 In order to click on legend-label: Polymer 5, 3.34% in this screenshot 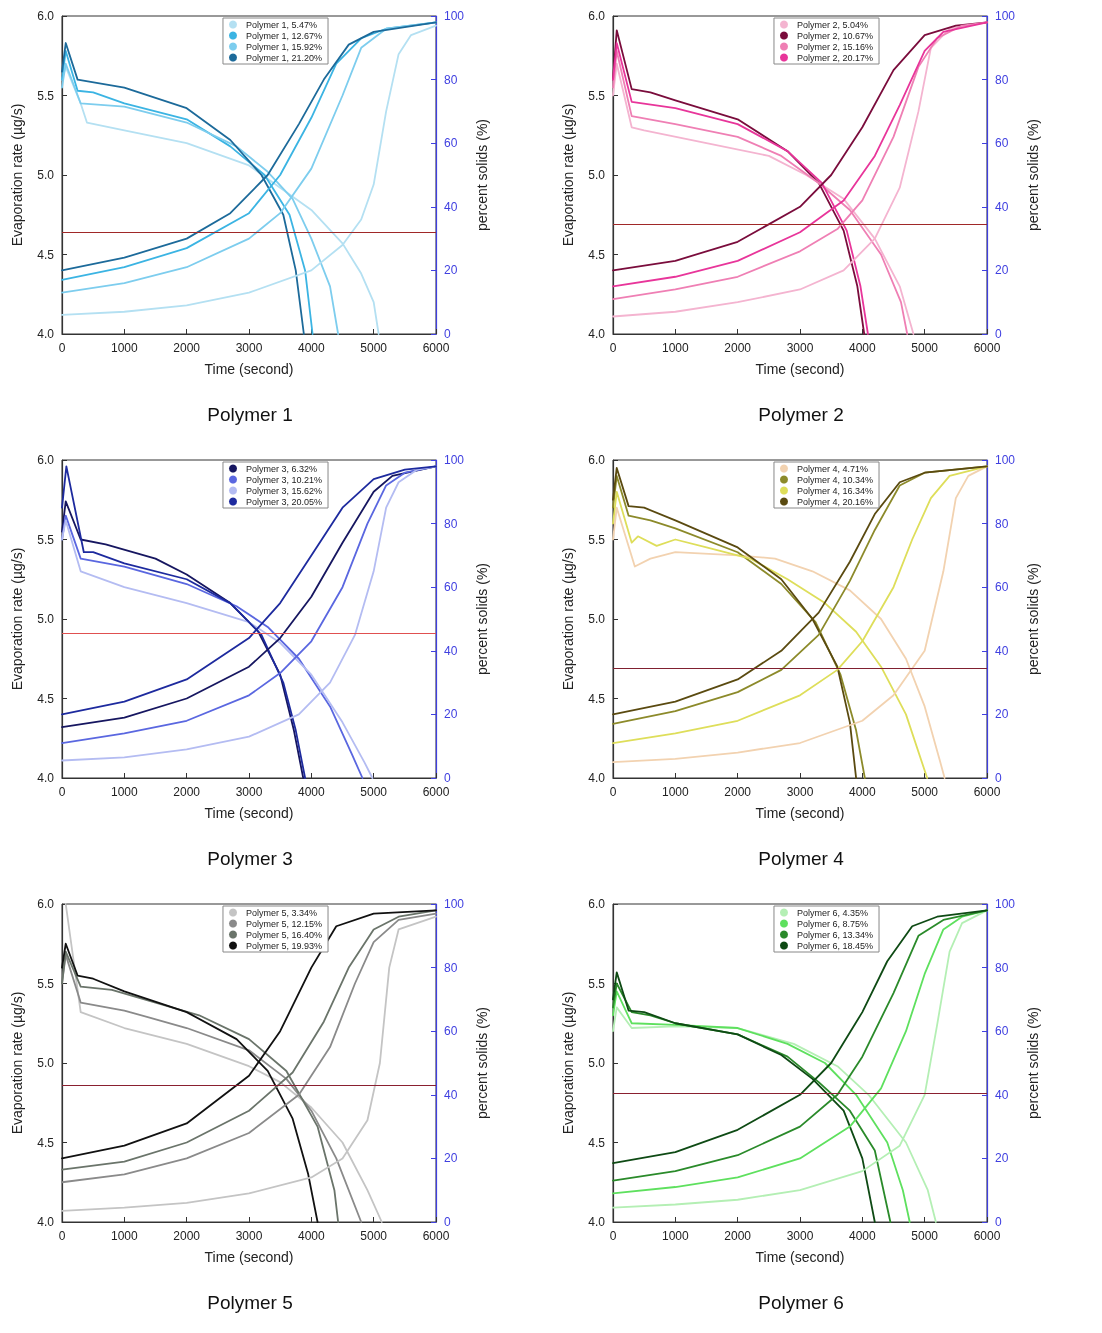, I will do `click(281, 912)`.